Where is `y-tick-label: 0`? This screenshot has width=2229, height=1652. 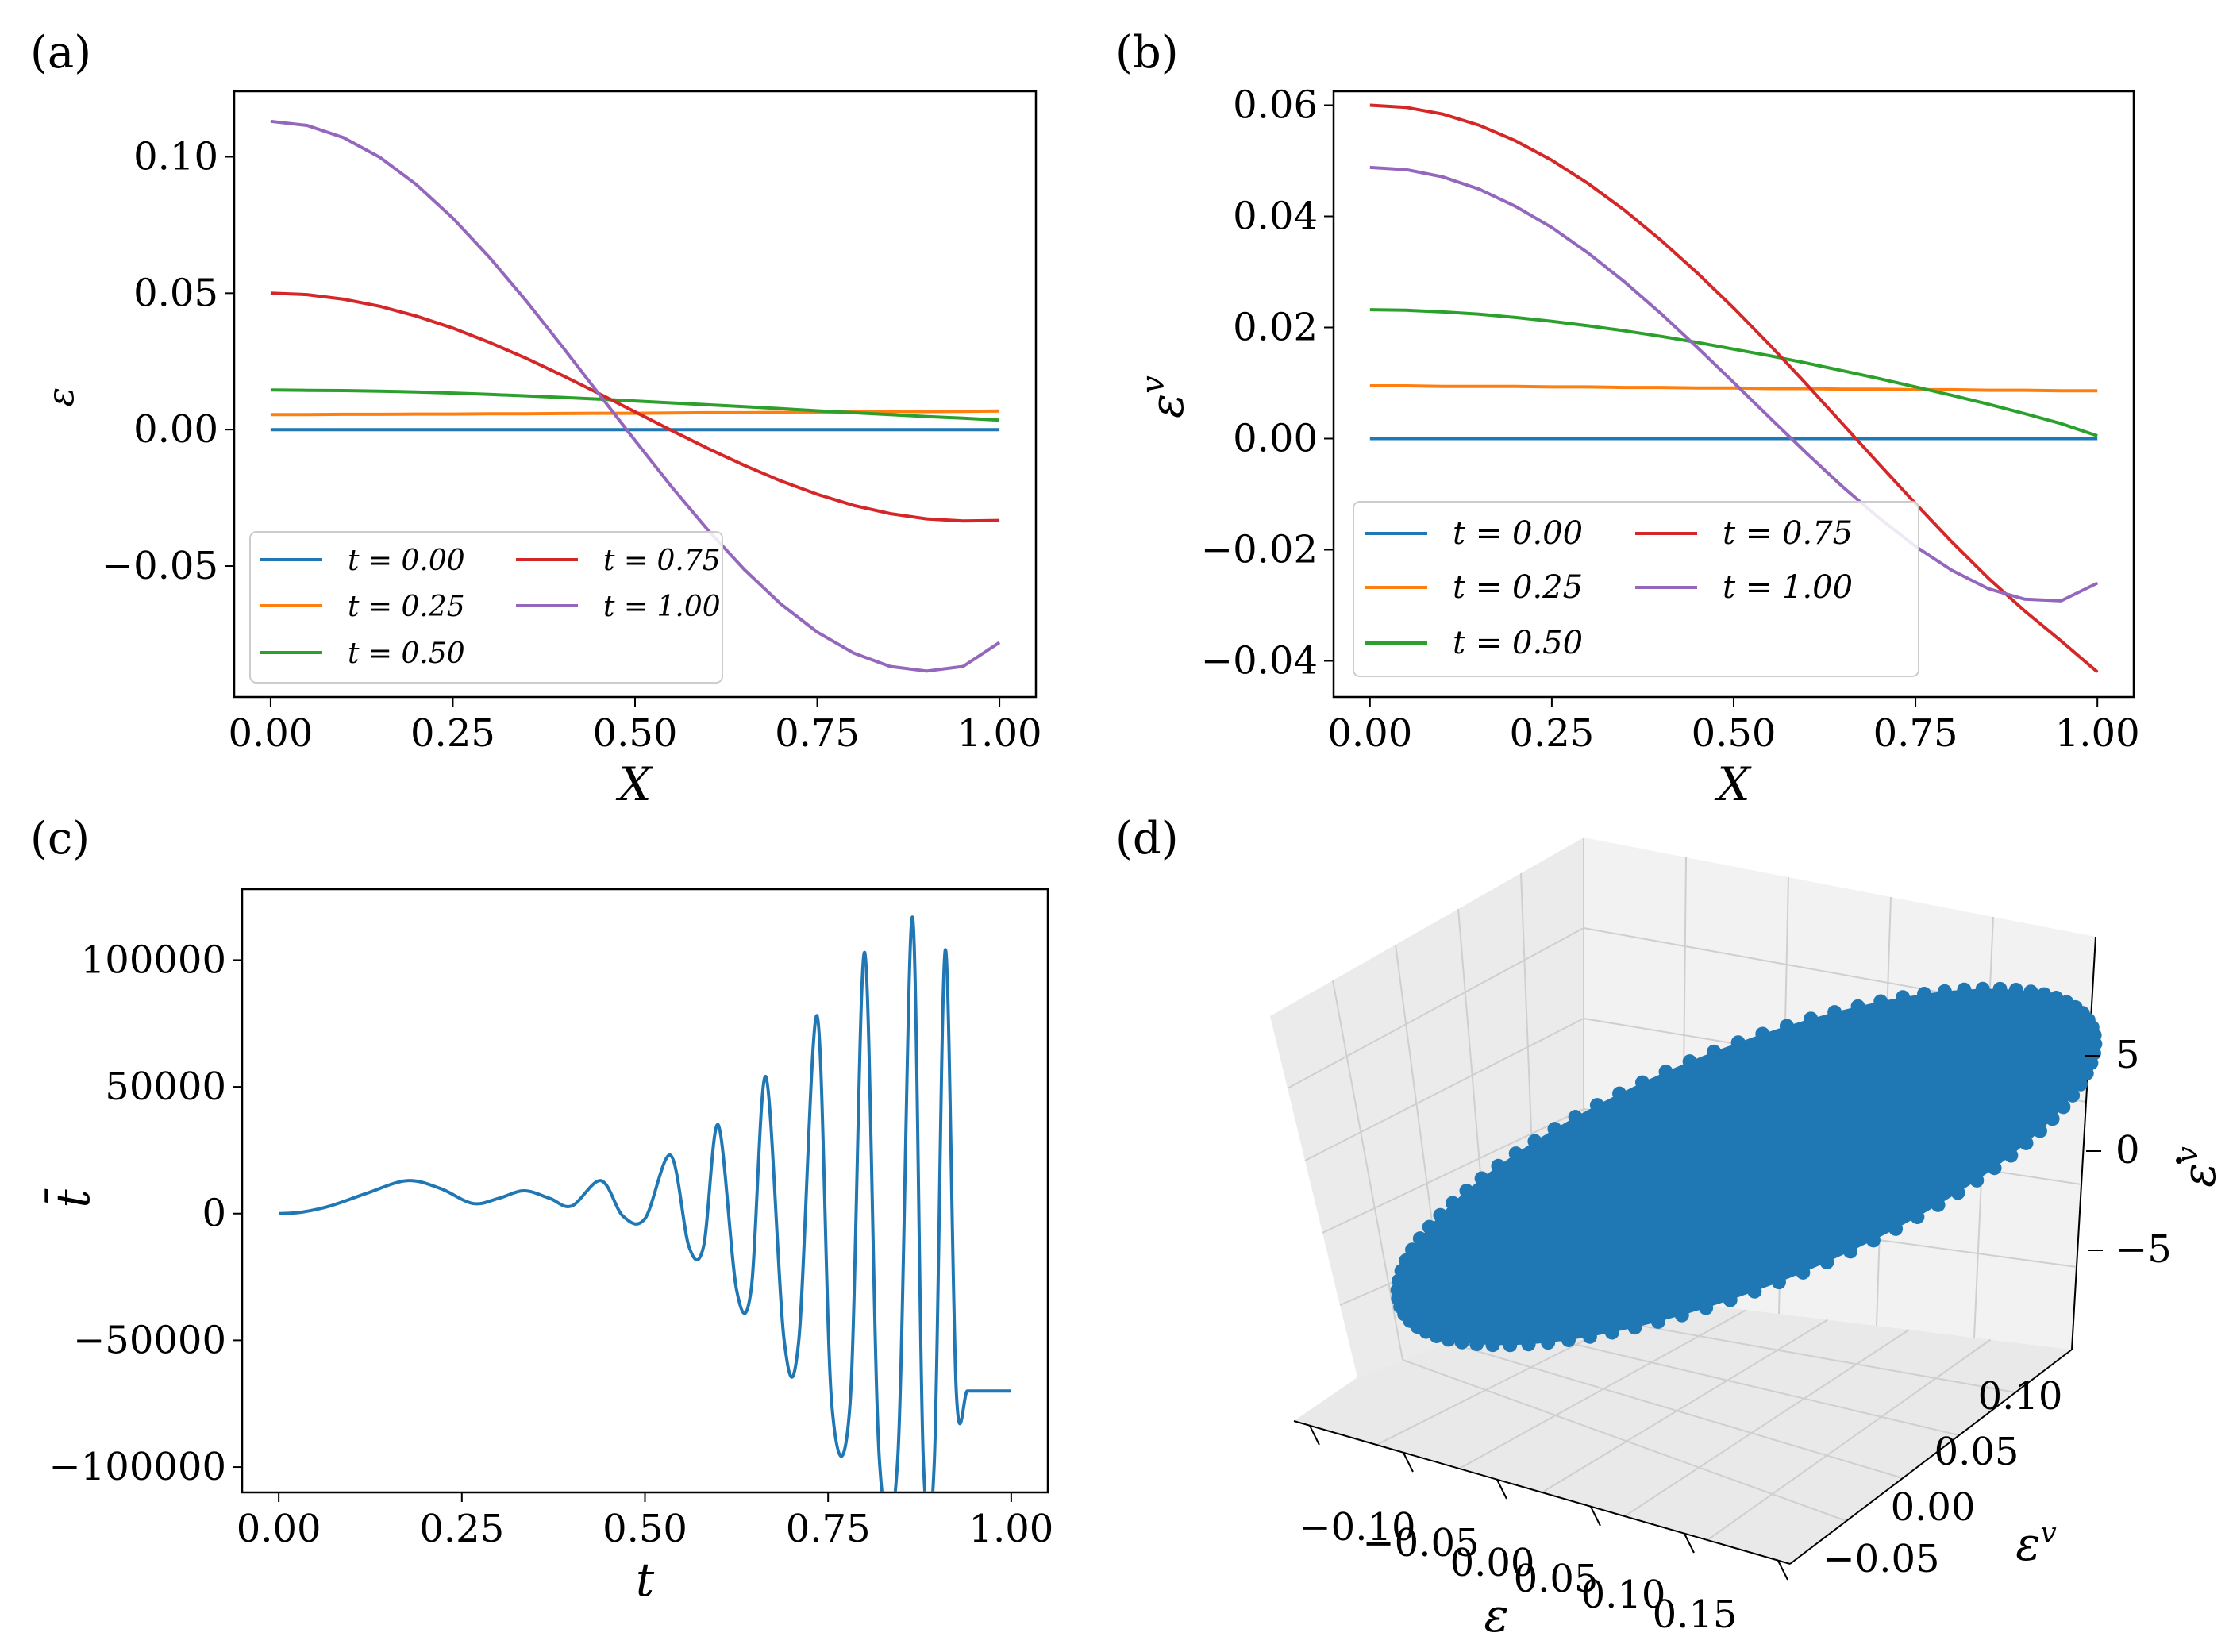 y-tick-label: 0 is located at coordinates (214, 1214).